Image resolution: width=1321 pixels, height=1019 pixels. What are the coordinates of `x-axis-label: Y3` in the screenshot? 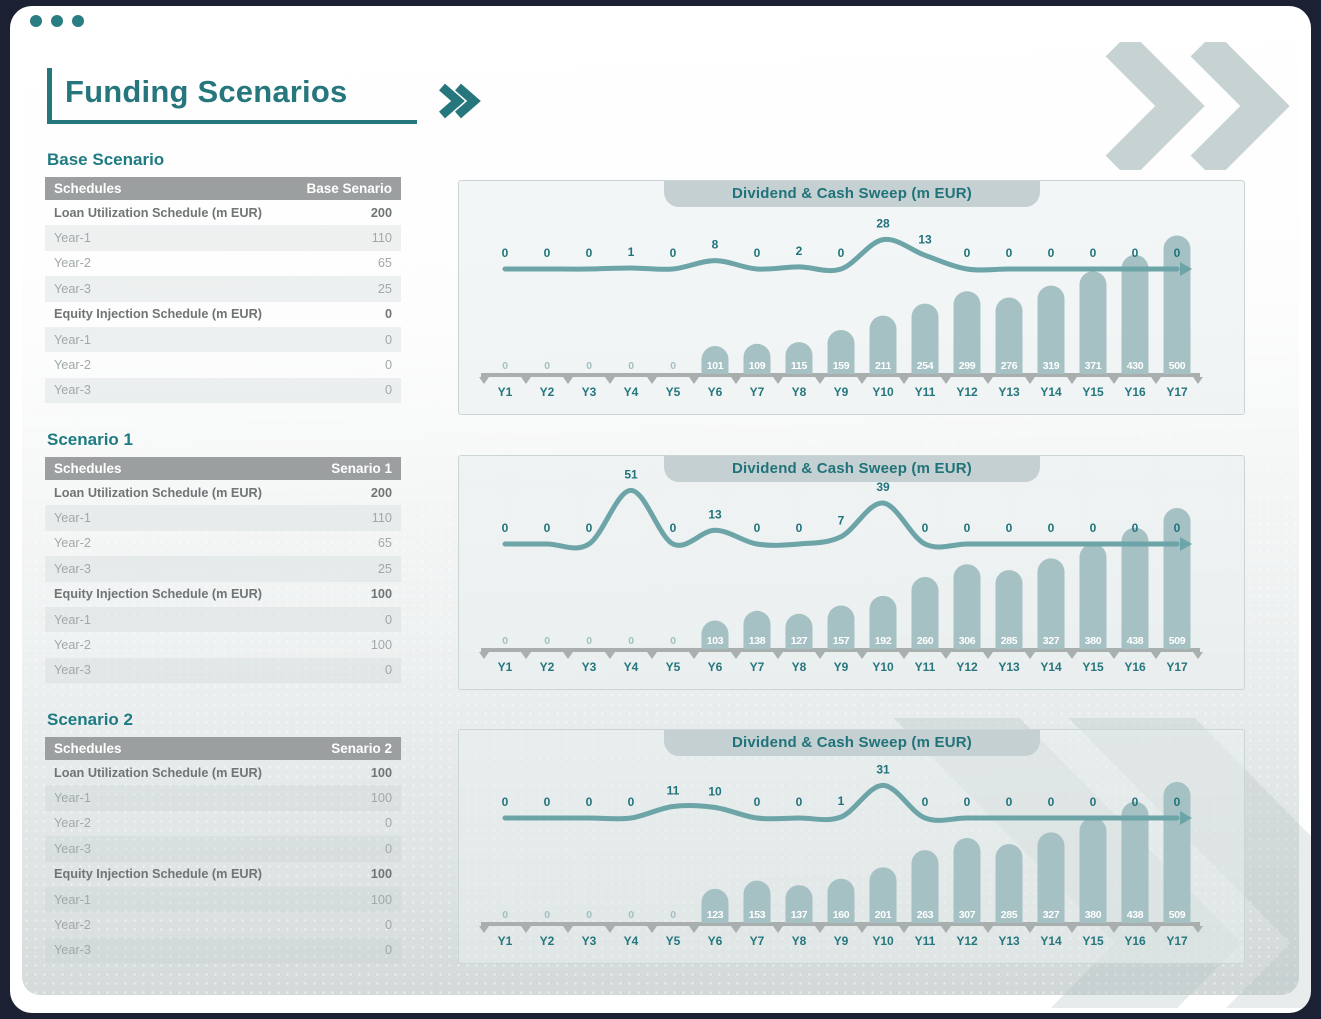 It's located at (589, 392).